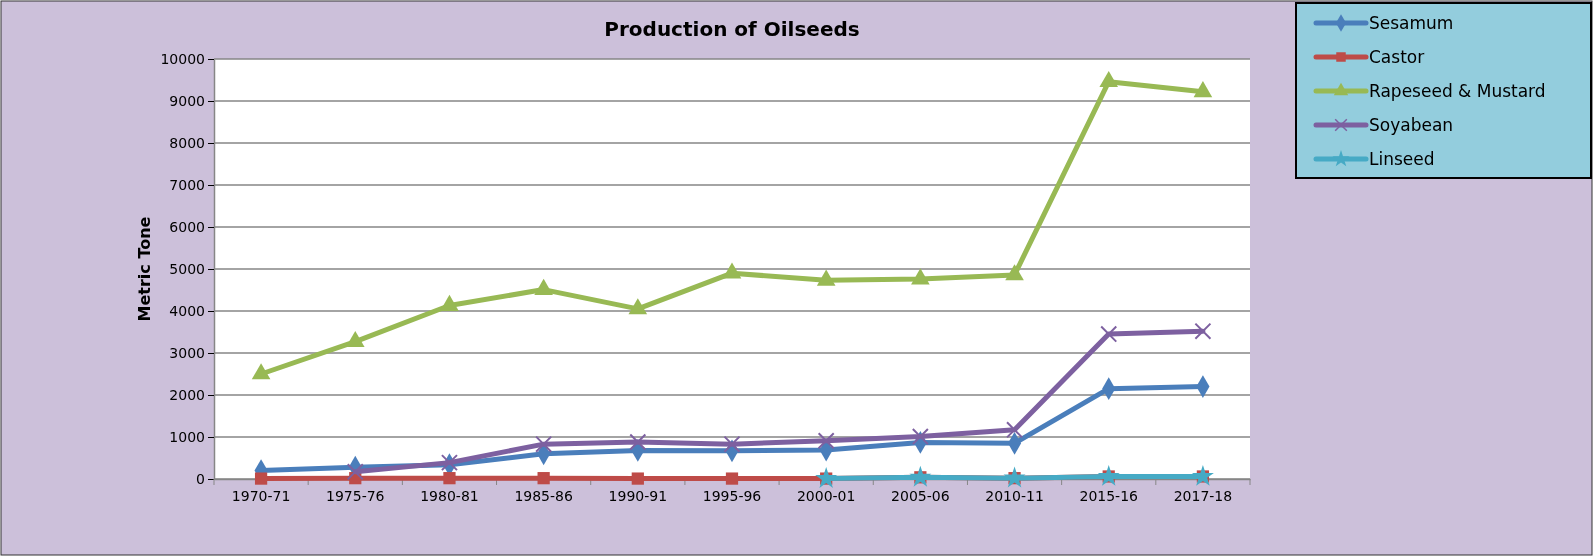  What do you see at coordinates (187, 100) in the screenshot?
I see `y-tick-label: 9000` at bounding box center [187, 100].